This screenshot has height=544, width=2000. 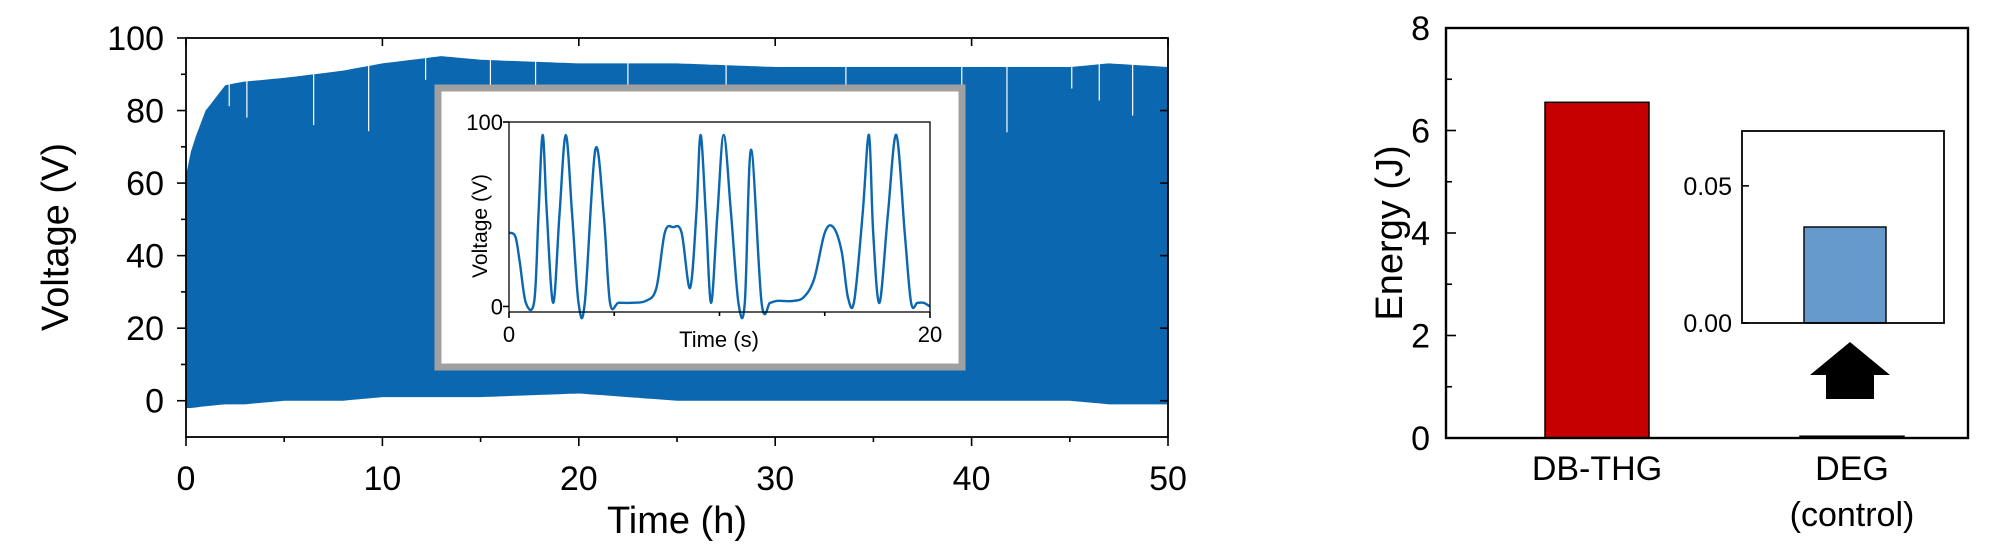 What do you see at coordinates (509, 334) in the screenshot?
I see `inset-x-tick-label: 0` at bounding box center [509, 334].